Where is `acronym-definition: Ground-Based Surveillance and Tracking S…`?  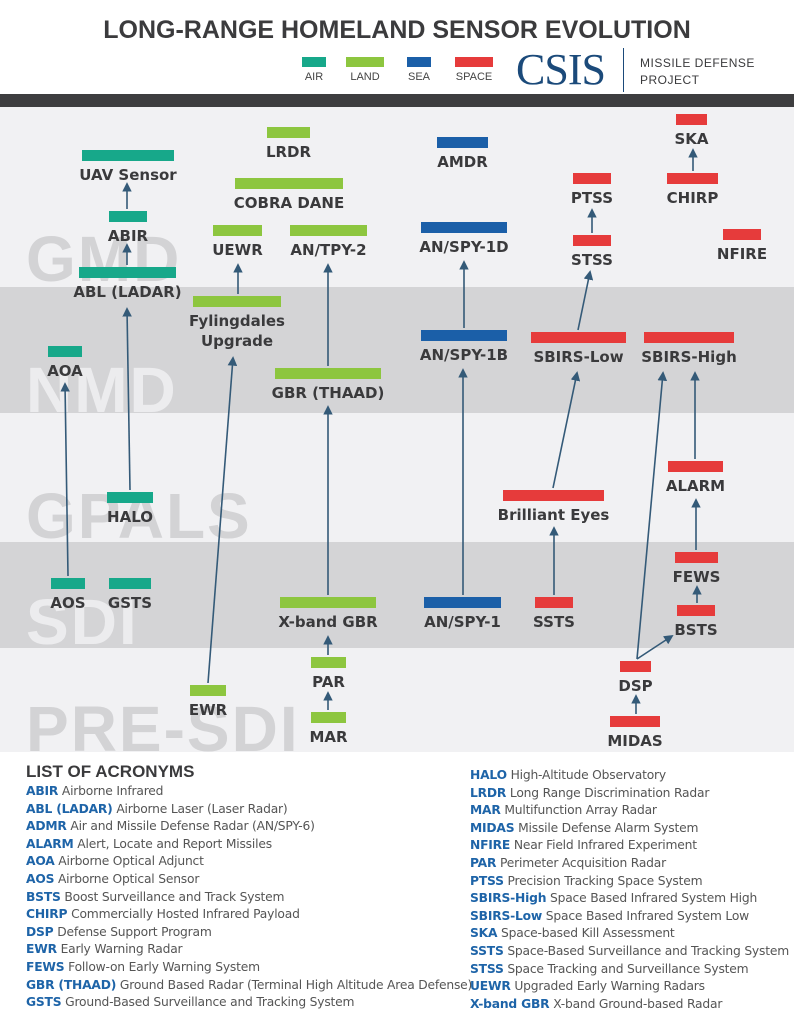
acronym-definition: Ground-Based Surveillance and Tracking S… is located at coordinates (210, 1002).